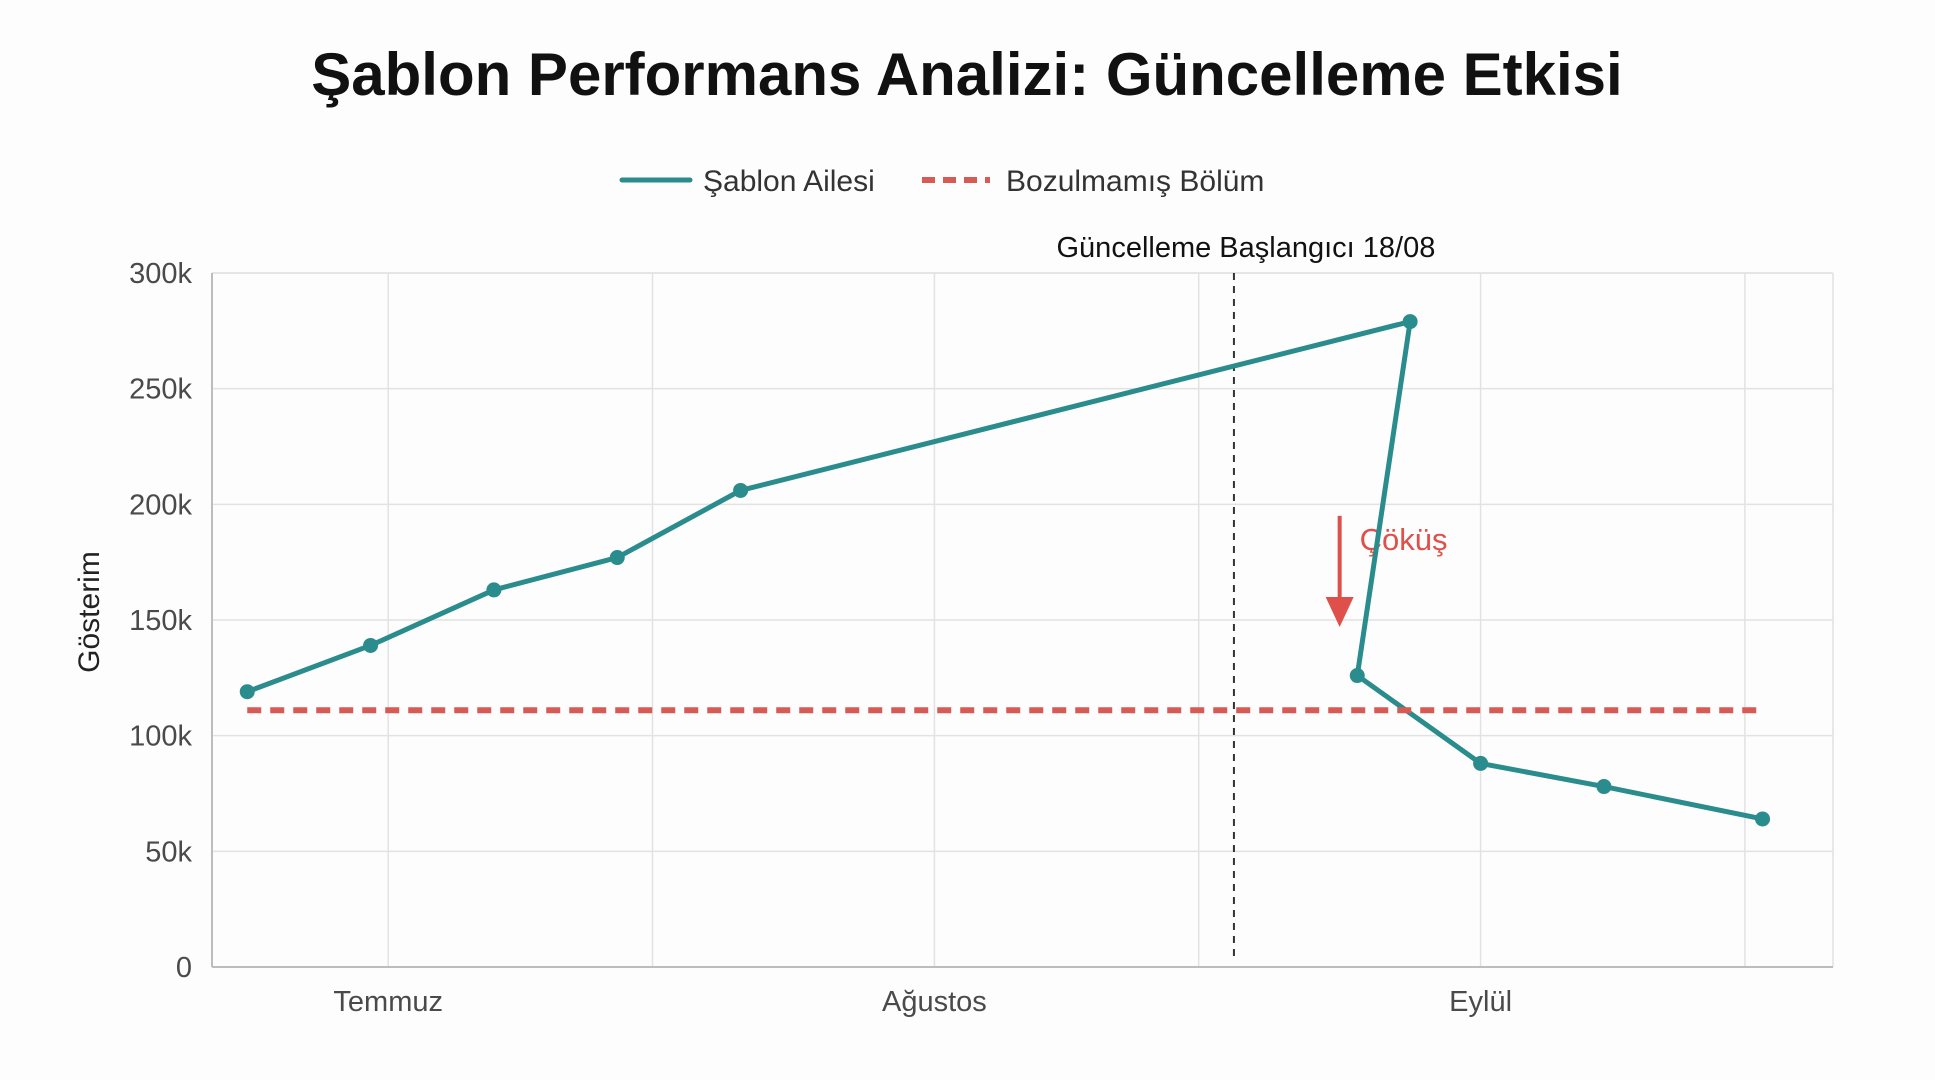 Image resolution: width=1935 pixels, height=1080 pixels. I want to click on y-tick-label: 50k, so click(168, 852).